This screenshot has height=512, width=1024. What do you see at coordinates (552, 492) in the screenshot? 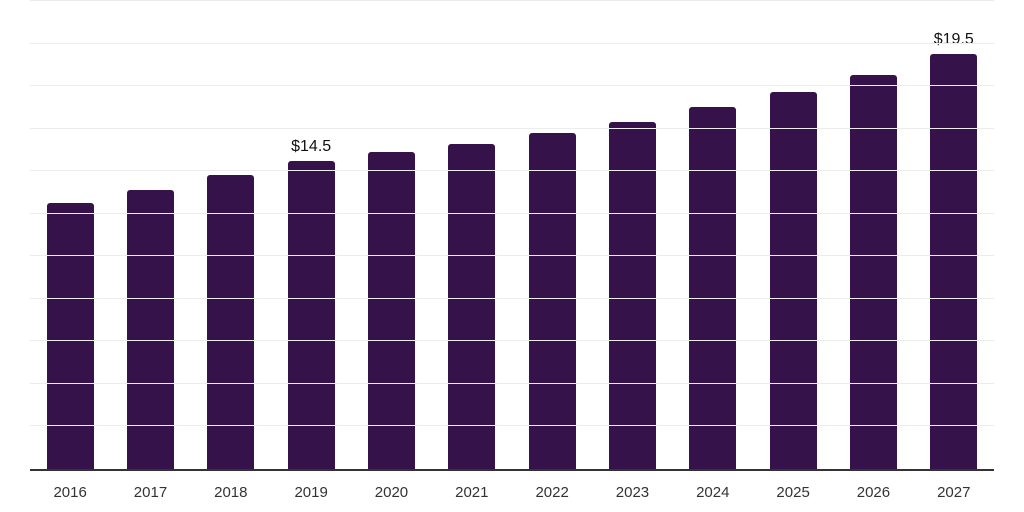
I see `x-tick-2022: 2022` at bounding box center [552, 492].